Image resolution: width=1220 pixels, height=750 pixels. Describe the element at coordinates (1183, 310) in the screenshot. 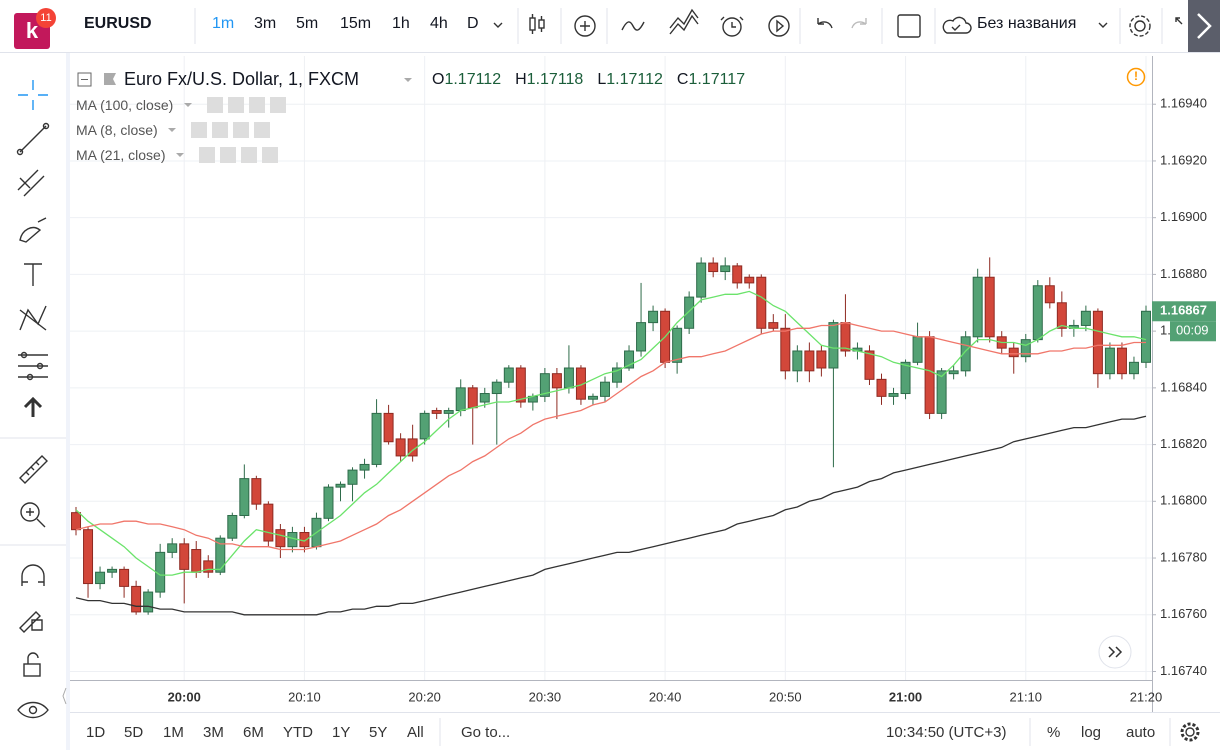

I see `last-price-label: 1.16867` at that location.